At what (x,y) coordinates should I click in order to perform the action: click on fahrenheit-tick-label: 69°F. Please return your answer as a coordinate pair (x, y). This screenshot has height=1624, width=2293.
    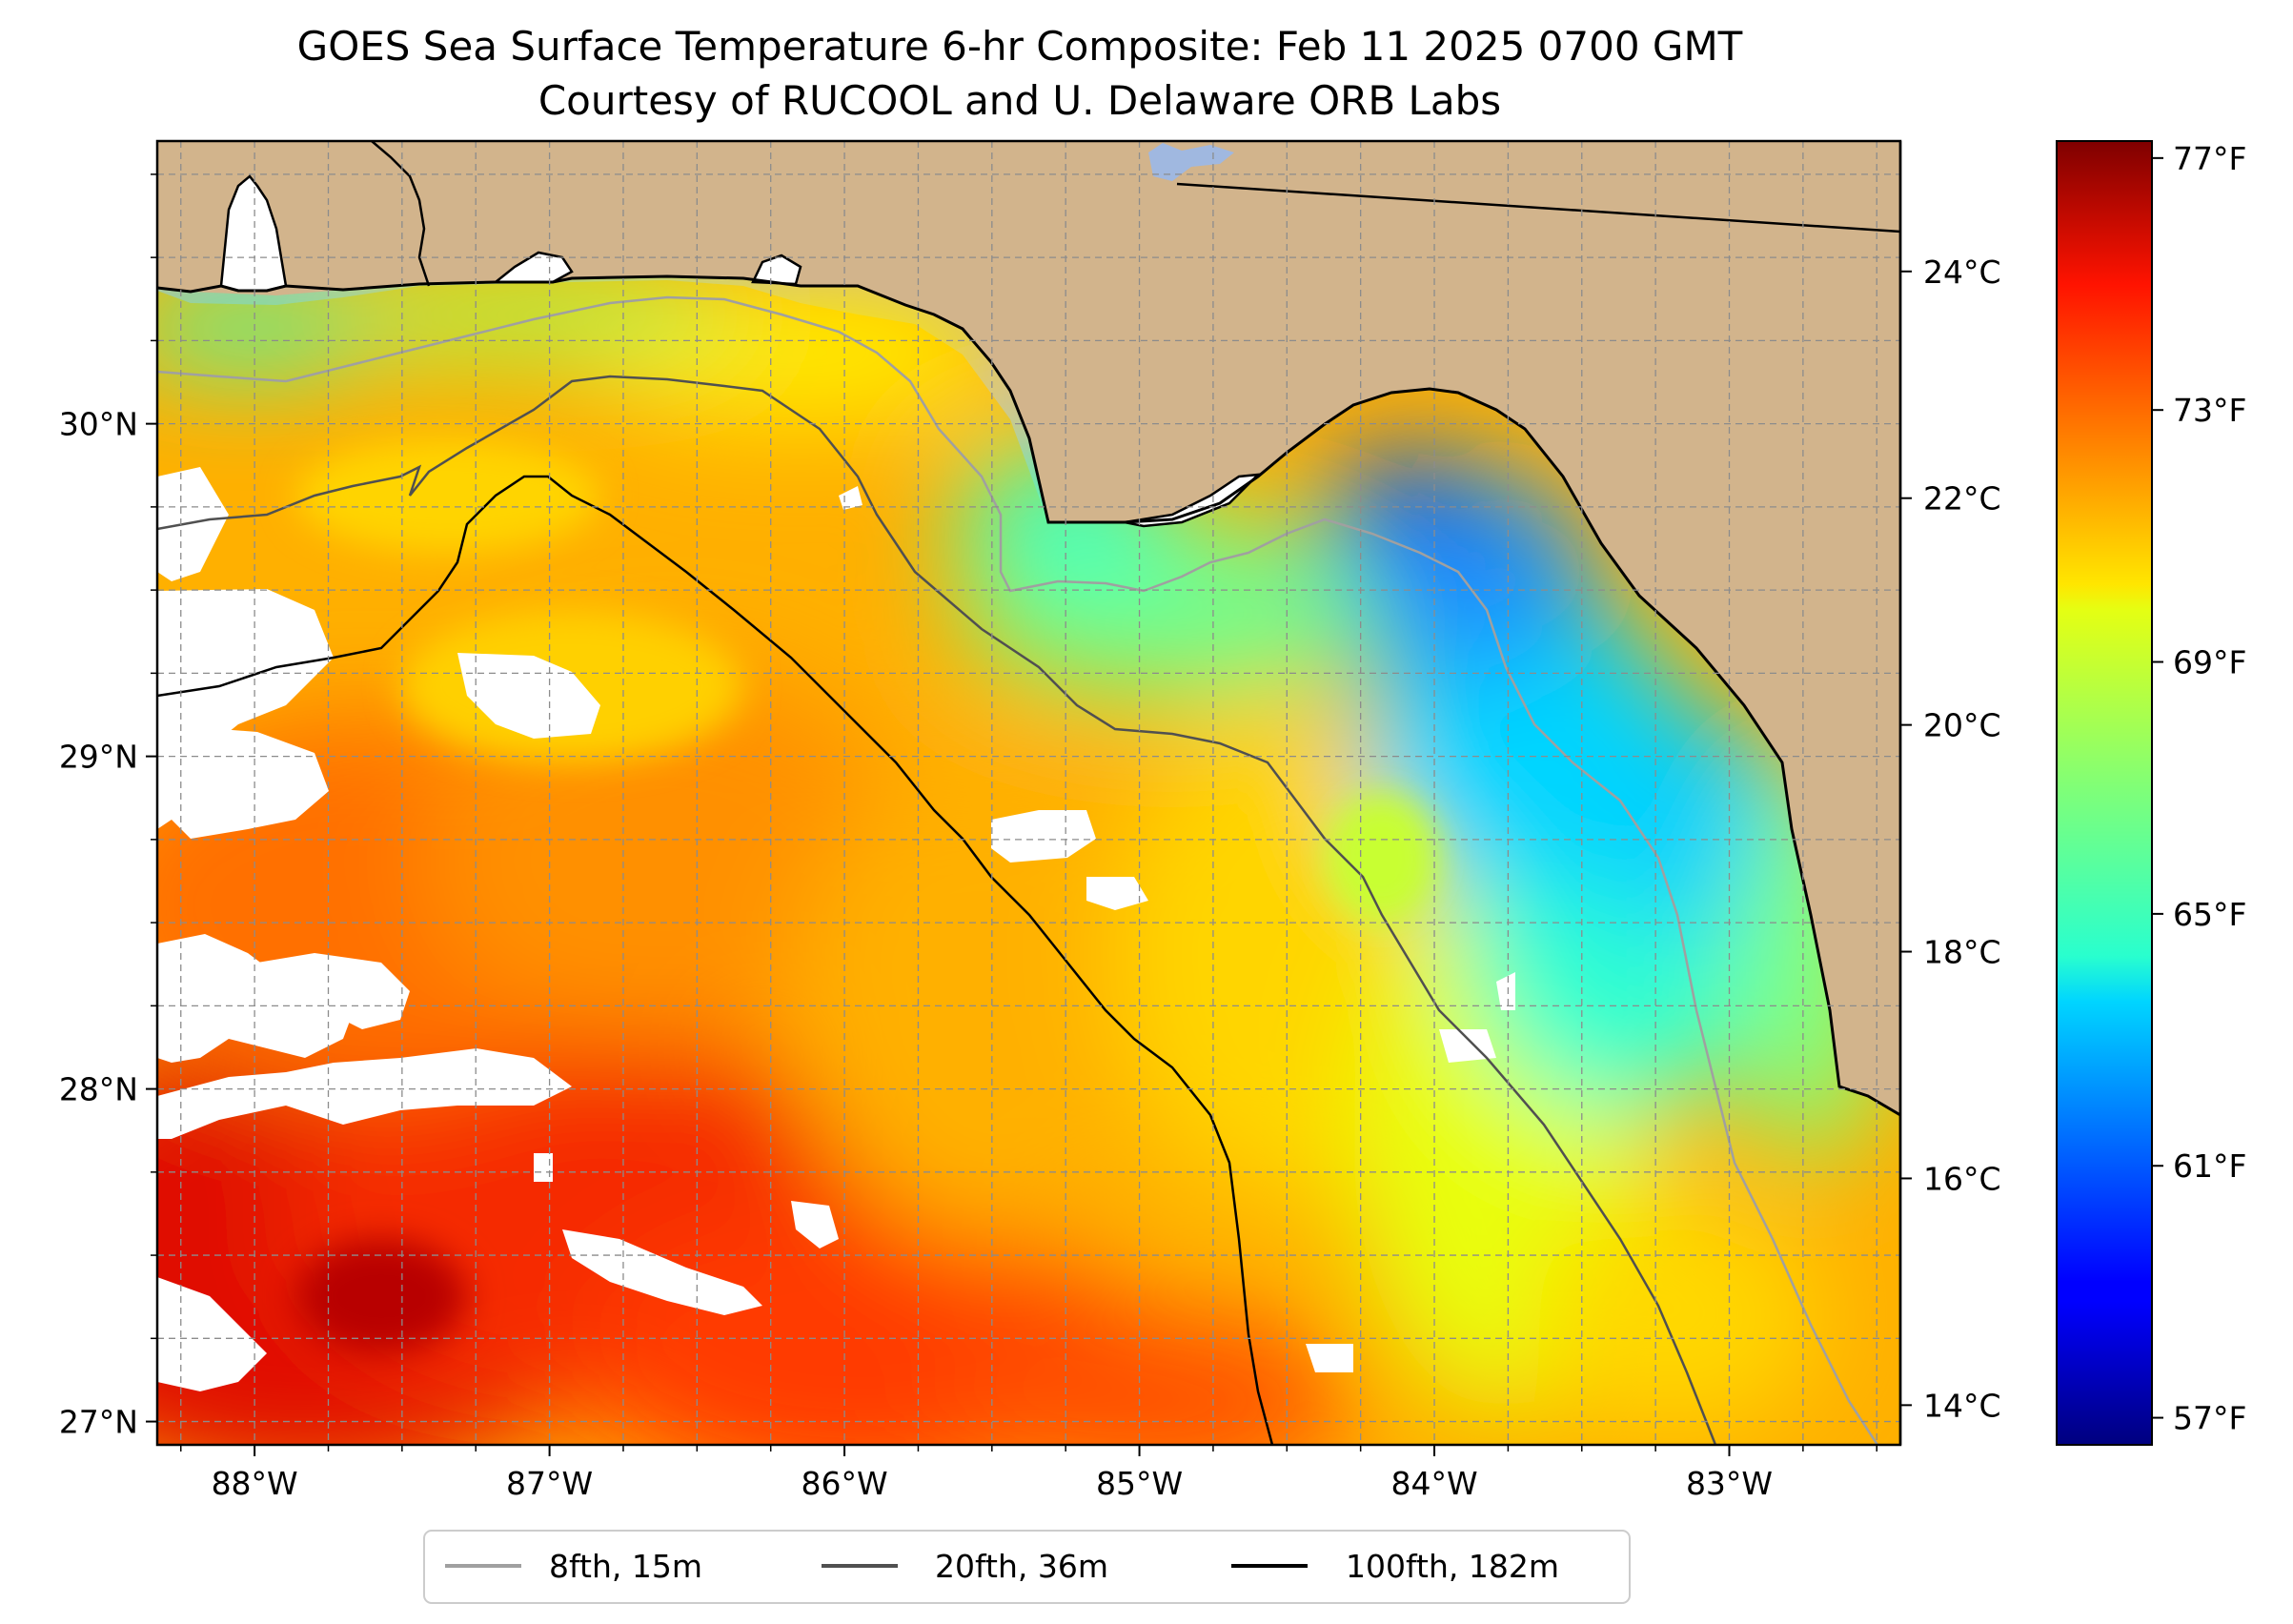
    Looking at the image, I should click on (2209, 662).